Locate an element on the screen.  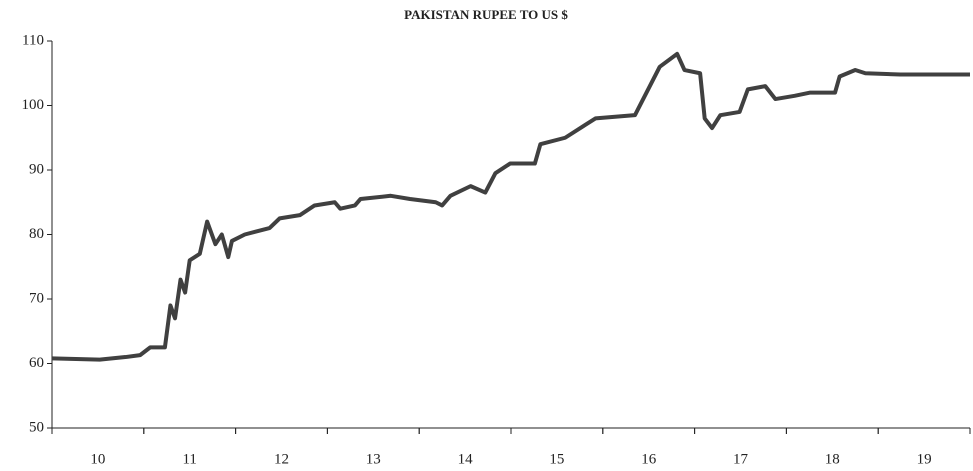
chart-title: PAKISTAN RUPEE TO US $ is located at coordinates (486, 14).